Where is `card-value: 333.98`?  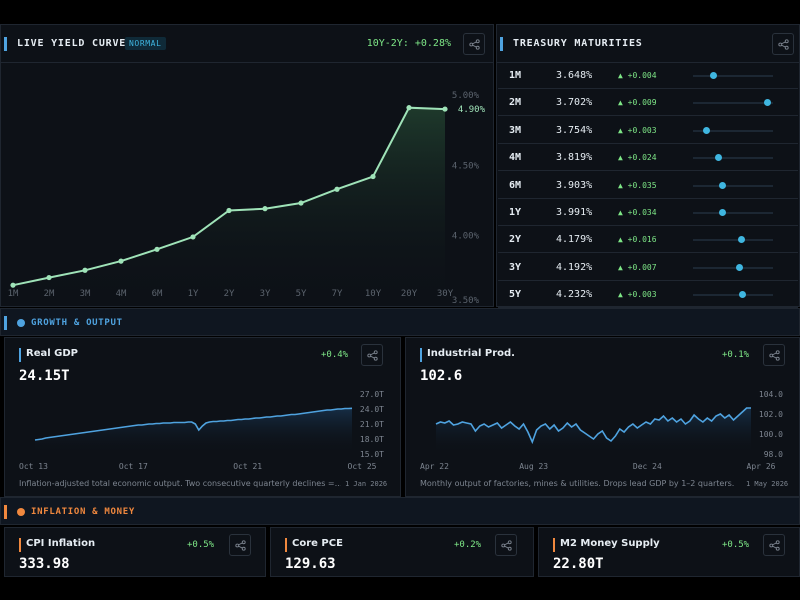
card-value: 333.98 is located at coordinates (44, 564).